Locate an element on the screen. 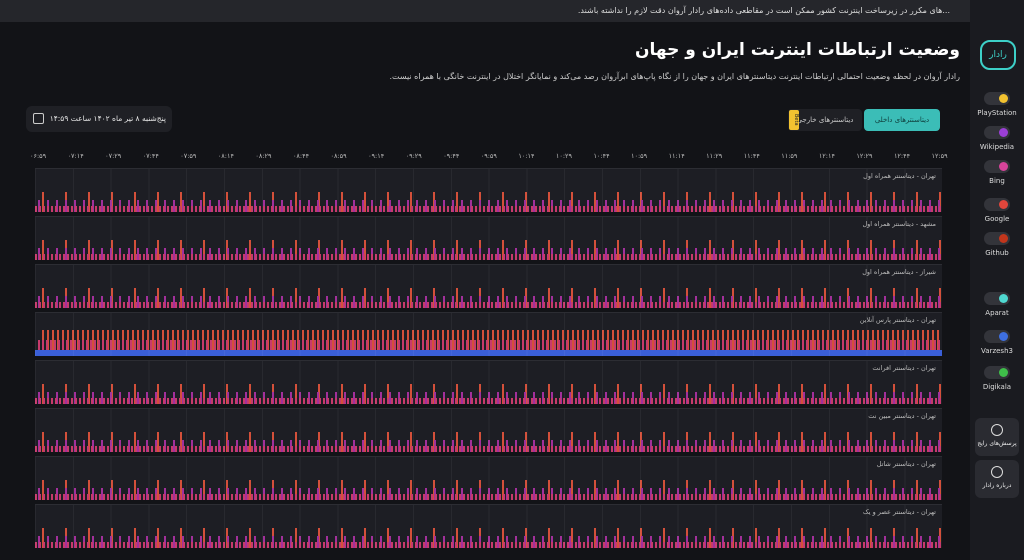  chart-row: تهران - دیتاسنتر افرانت is located at coordinates (488, 382).